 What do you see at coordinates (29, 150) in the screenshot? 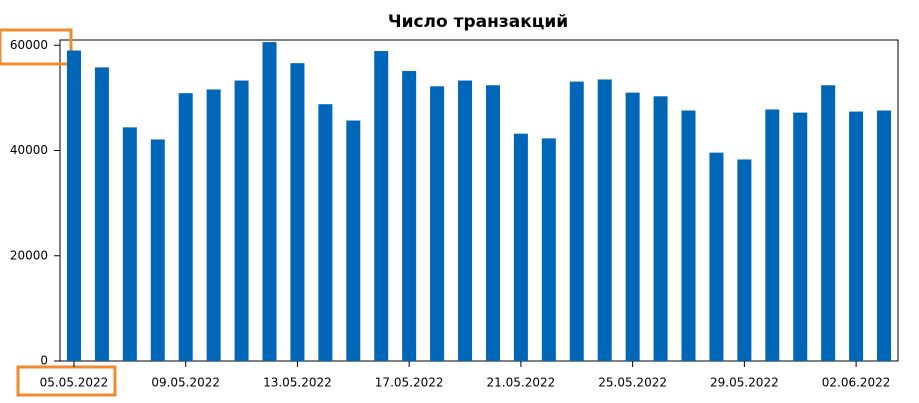
I see `y-tick-label: 40000` at bounding box center [29, 150].